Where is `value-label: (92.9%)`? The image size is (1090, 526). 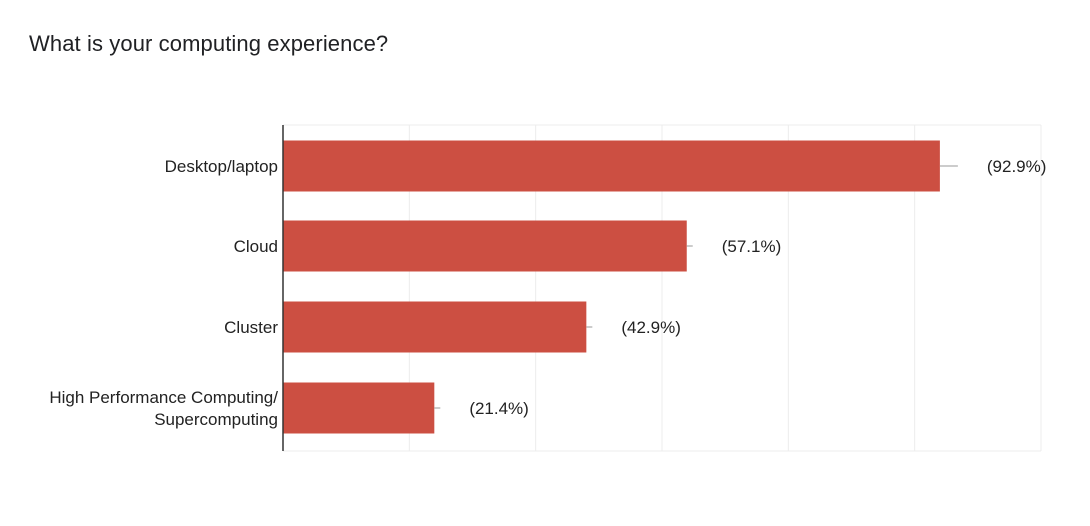 value-label: (92.9%) is located at coordinates (1017, 166).